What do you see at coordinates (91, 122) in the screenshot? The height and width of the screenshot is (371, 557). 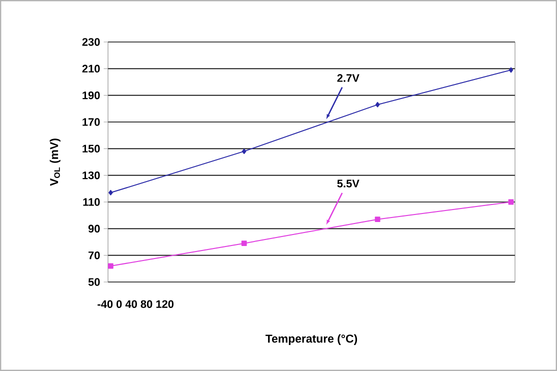 I see `y-tick-label: 170` at bounding box center [91, 122].